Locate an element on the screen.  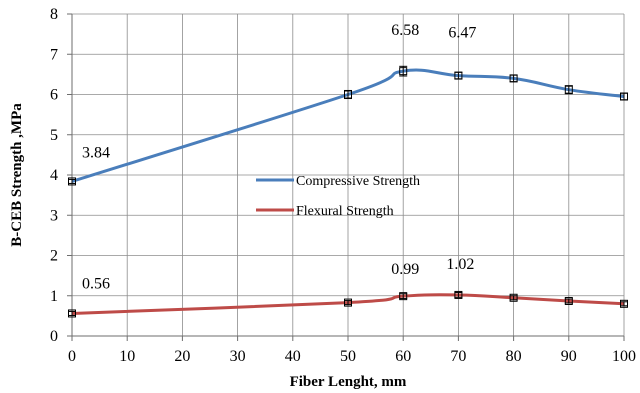
x-tick-label: 50 is located at coordinates (348, 356).